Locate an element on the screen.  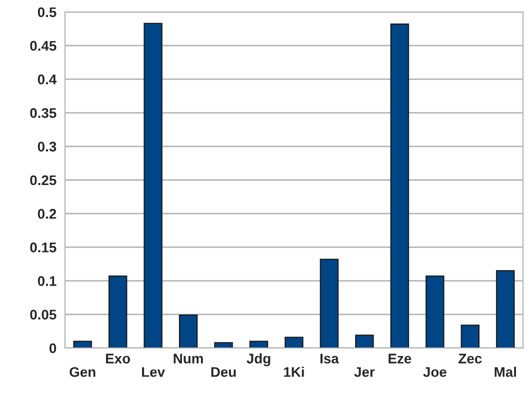
x-tick-label: 1Ki is located at coordinates (294, 371).